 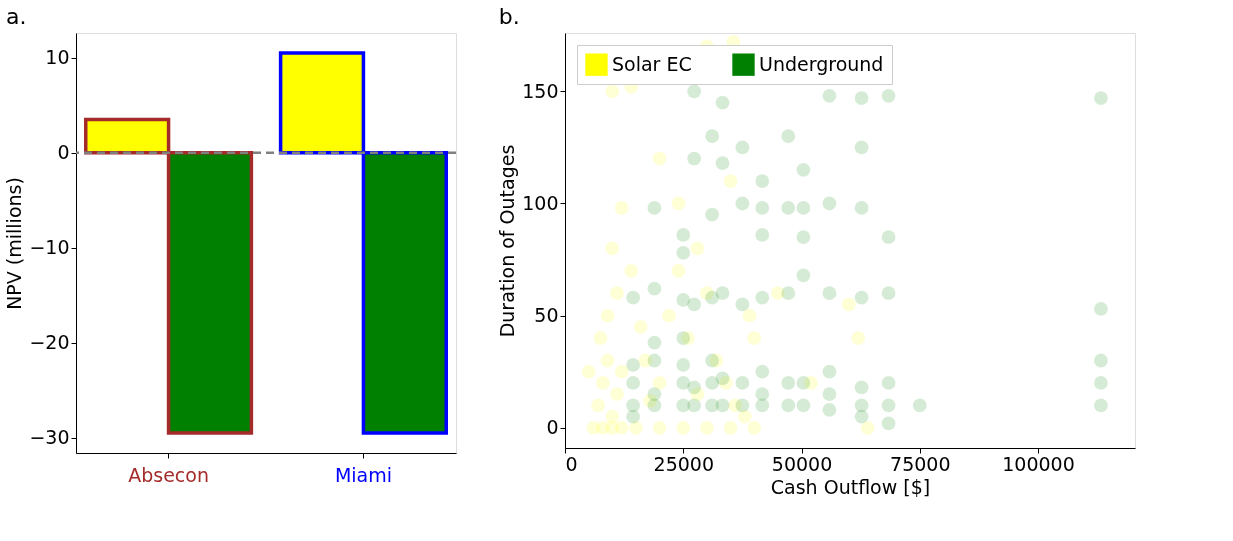 I want to click on chart-title: b., so click(x=509, y=16).